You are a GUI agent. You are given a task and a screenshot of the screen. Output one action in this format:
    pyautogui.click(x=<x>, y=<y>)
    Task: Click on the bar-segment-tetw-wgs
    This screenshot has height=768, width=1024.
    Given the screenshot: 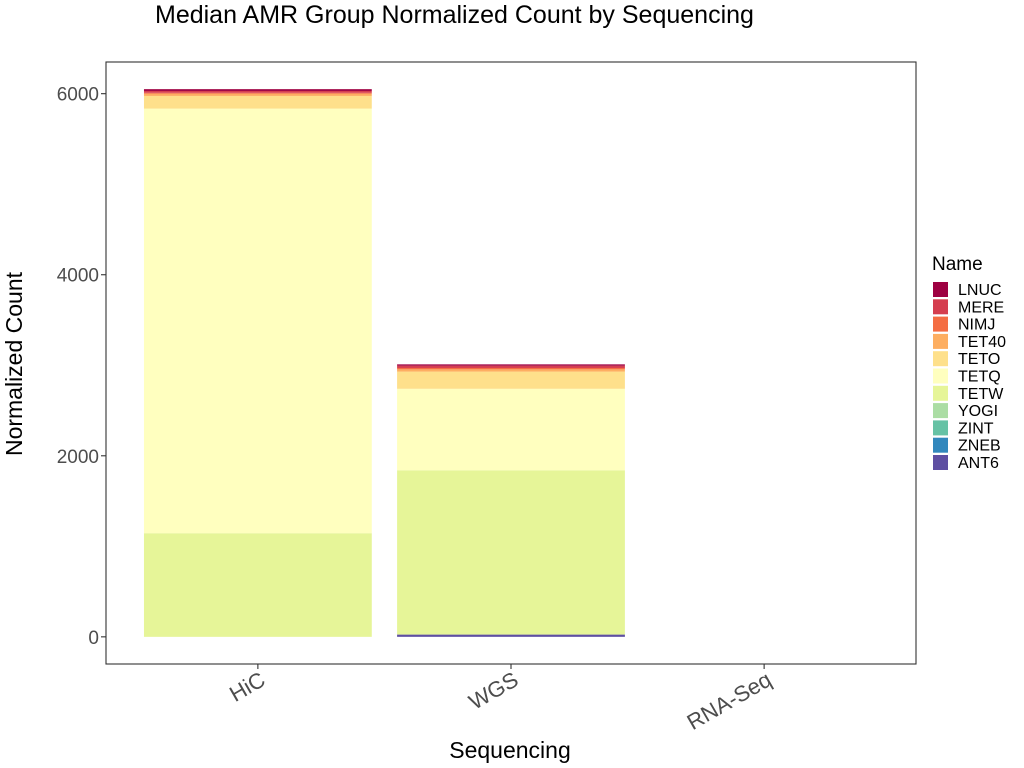 What is the action you would take?
    pyautogui.click(x=511, y=552)
    